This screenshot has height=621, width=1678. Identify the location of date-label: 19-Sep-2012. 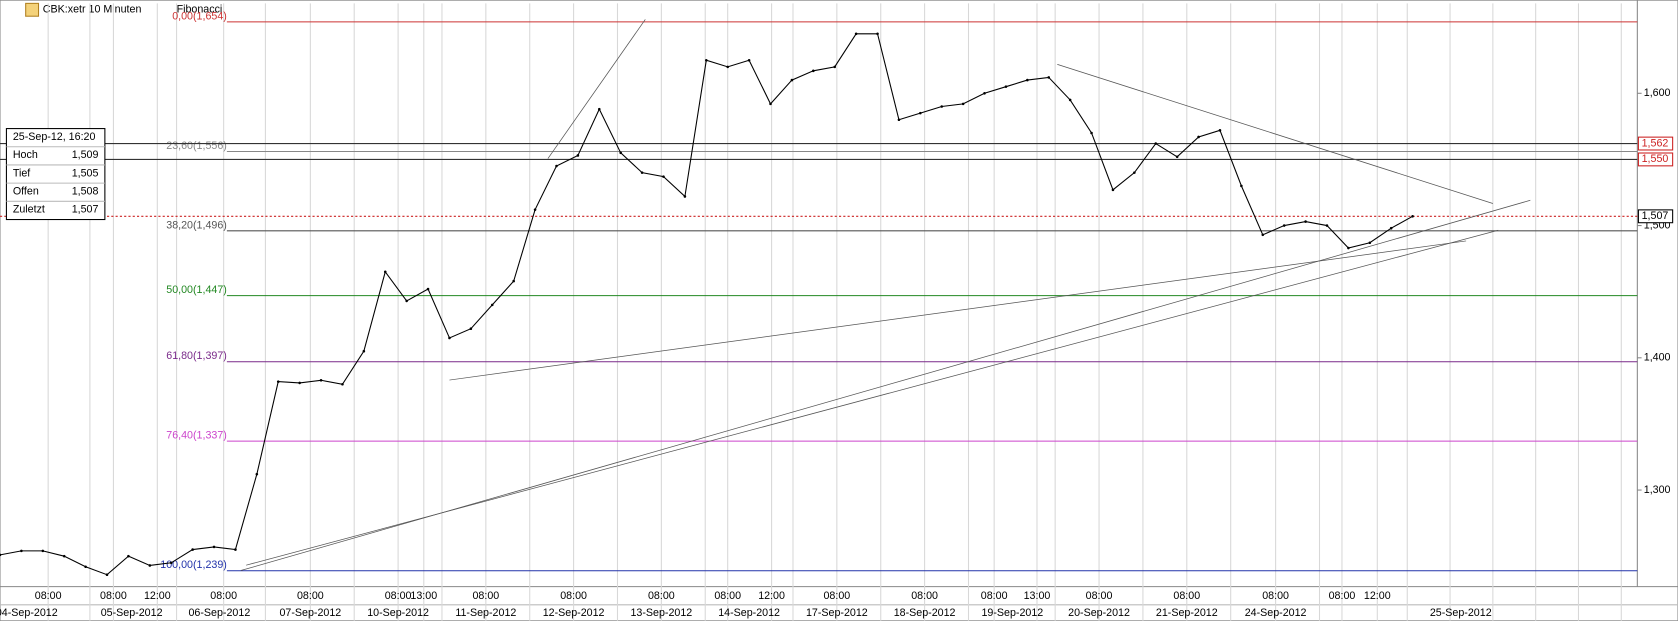
(1012, 613).